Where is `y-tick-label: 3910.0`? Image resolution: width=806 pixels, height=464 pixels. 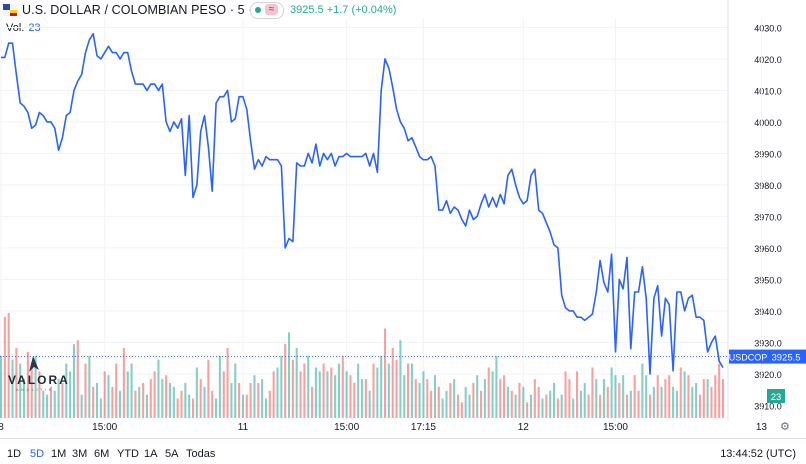 y-tick-label: 3910.0 is located at coordinates (768, 406).